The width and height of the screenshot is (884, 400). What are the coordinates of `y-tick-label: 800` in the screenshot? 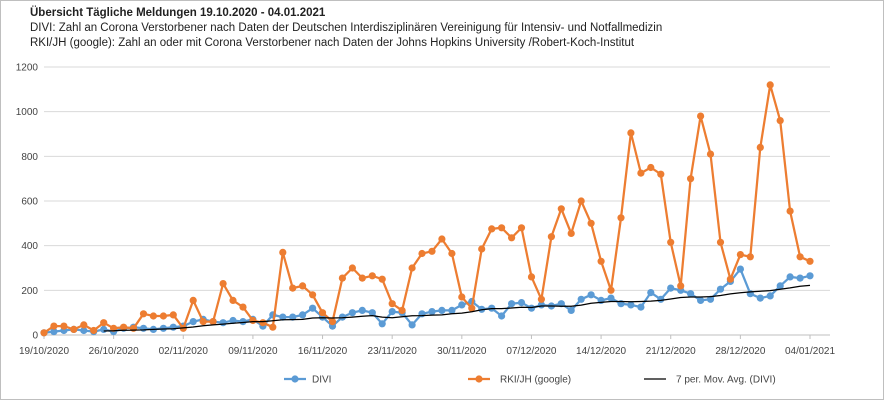 It's located at (29, 157).